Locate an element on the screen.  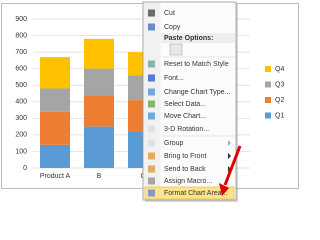
paste-icon is located at coordinates (176, 49).